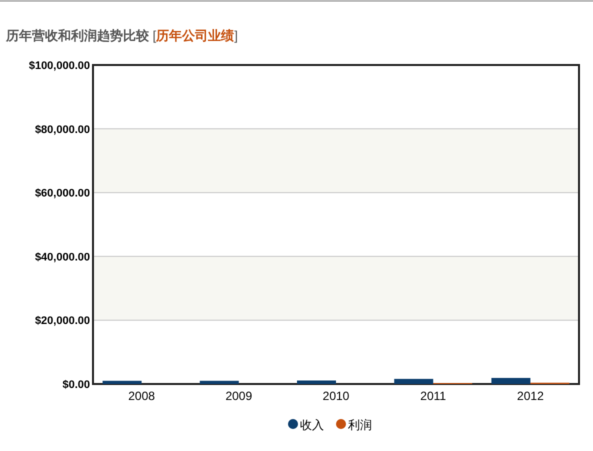 This screenshot has width=593, height=451. I want to click on chart-subtitle: [历年公司业绩], so click(193, 35).